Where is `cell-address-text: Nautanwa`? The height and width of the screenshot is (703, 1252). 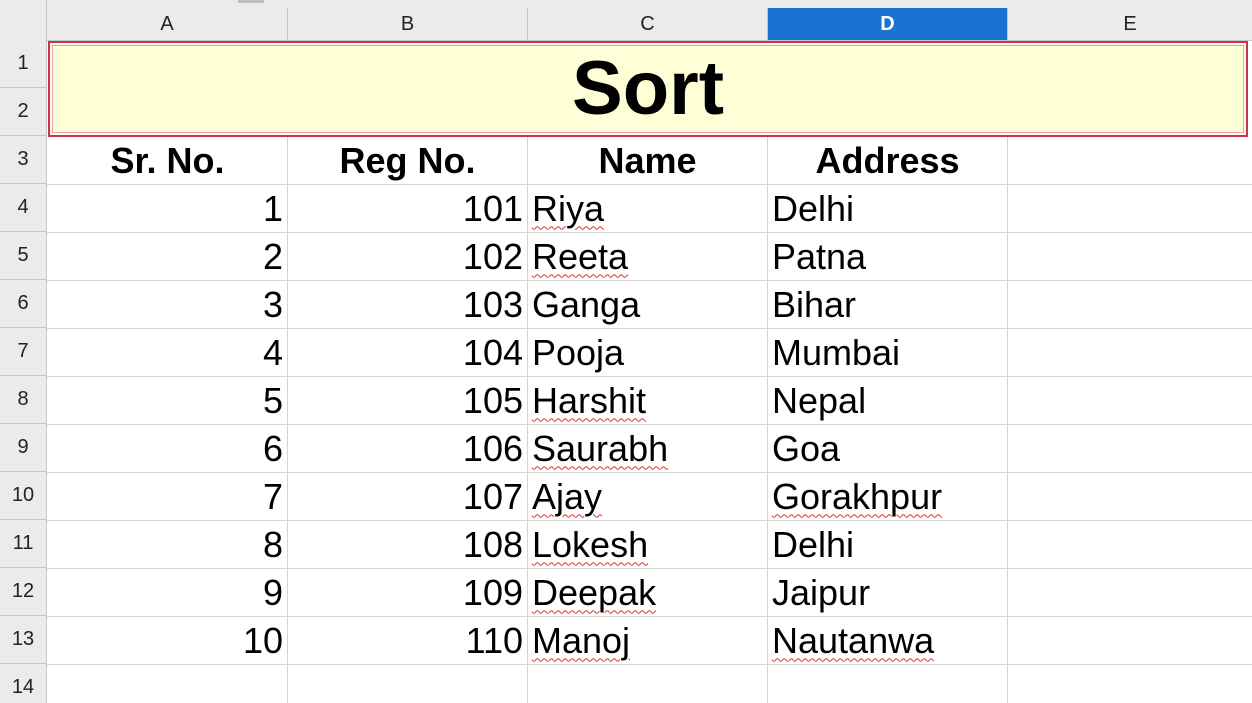 cell-address-text: Nautanwa is located at coordinates (853, 640).